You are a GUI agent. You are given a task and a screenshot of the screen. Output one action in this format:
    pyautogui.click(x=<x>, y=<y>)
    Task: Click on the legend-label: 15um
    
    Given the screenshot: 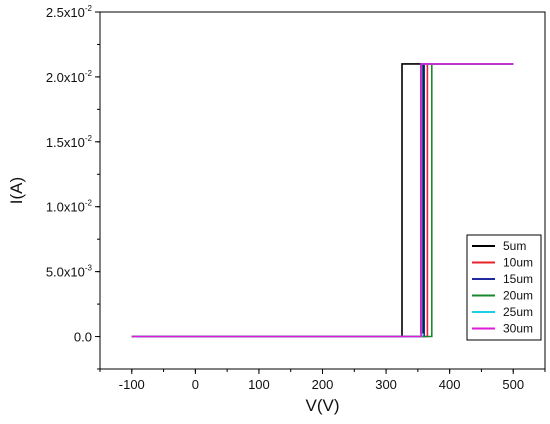 What is the action you would take?
    pyautogui.click(x=518, y=279)
    